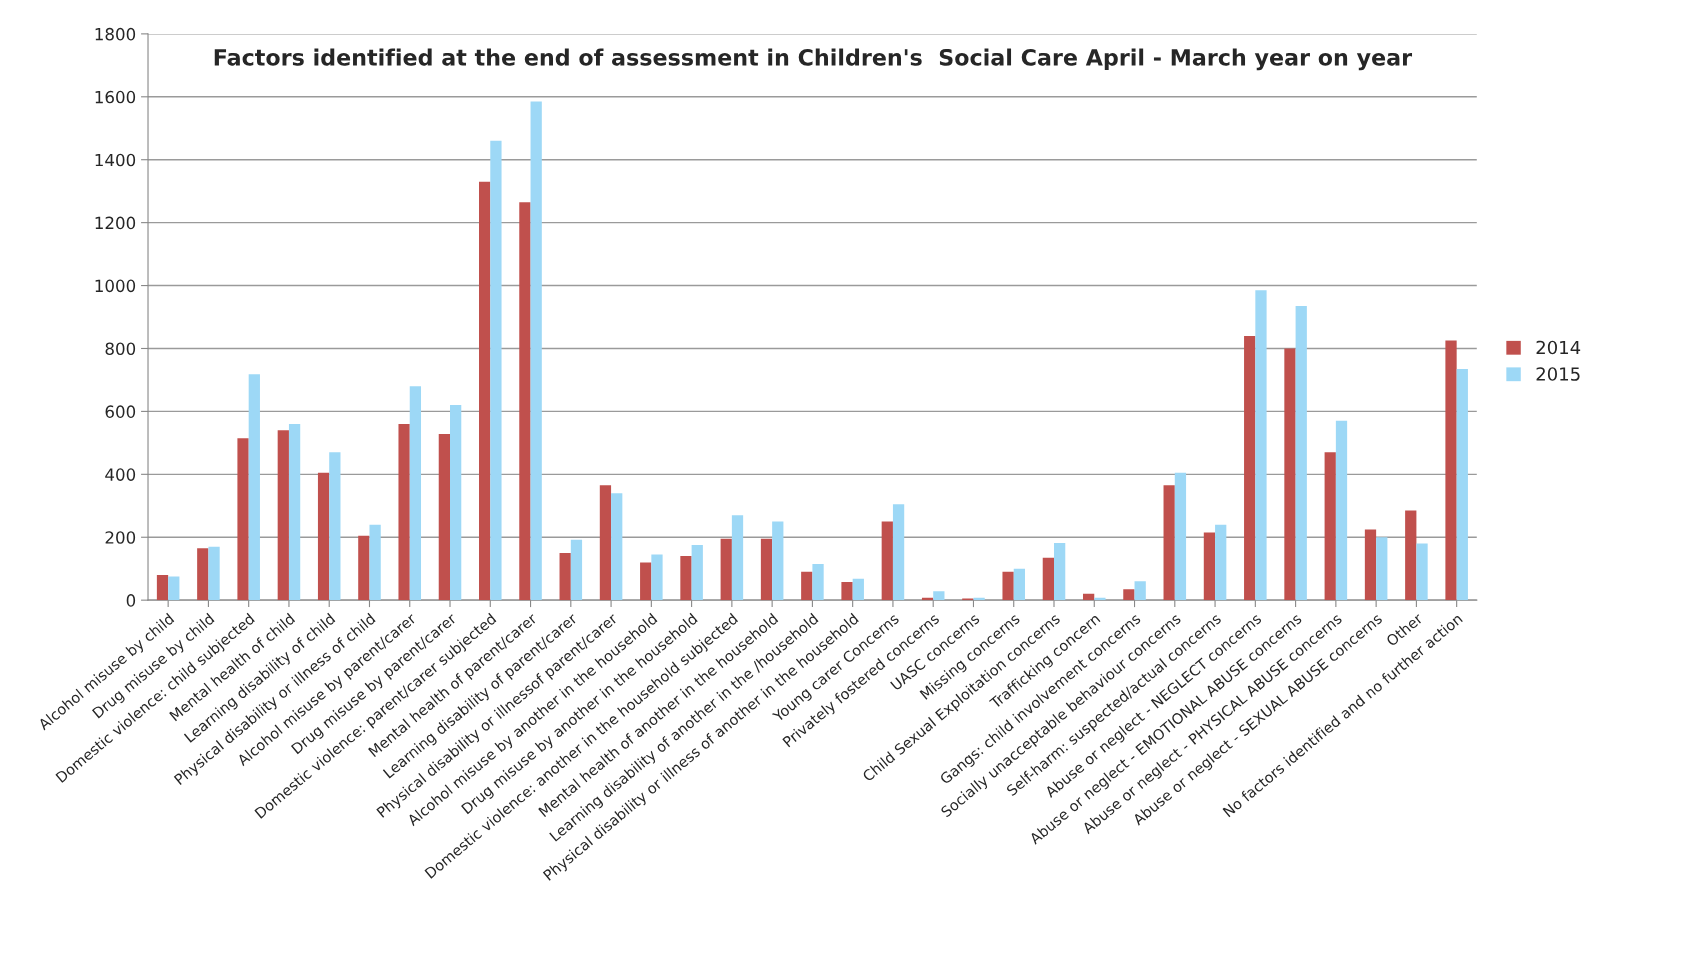 The height and width of the screenshot is (968, 1682). I want to click on y-tick-label: 200, so click(120, 537).